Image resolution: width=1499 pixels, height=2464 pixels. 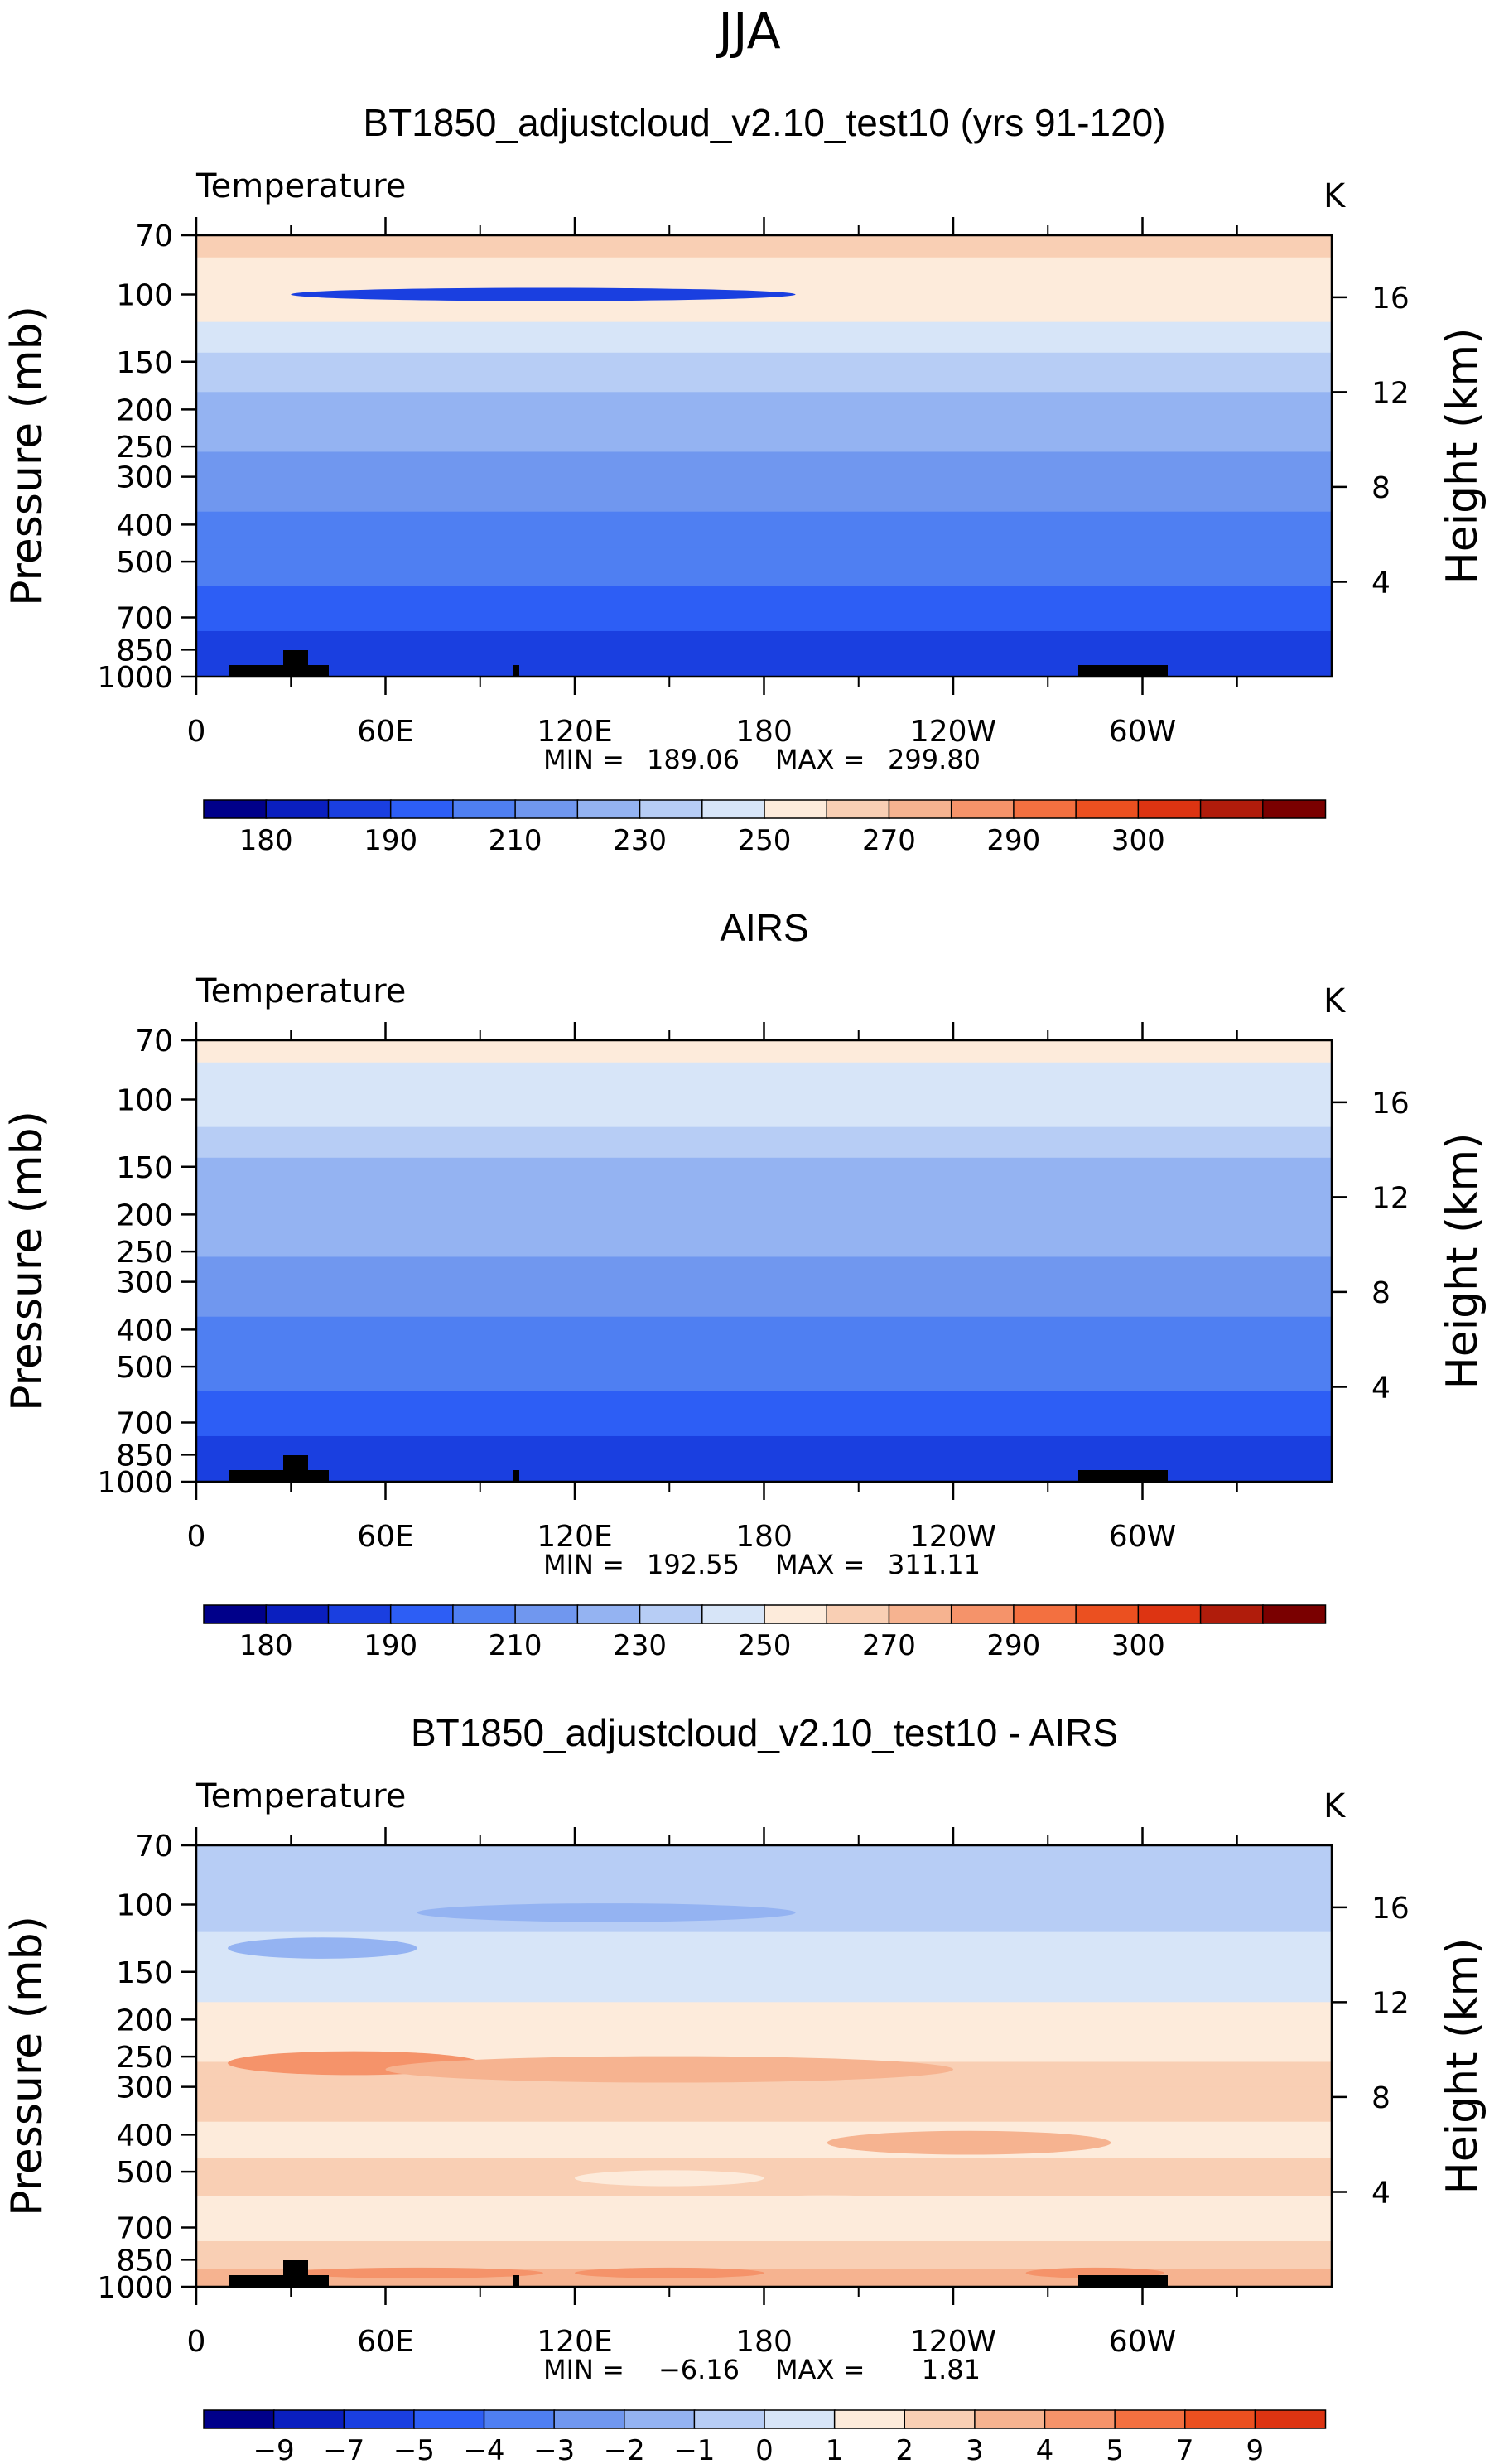 I want to click on colorbar: 180 190 210 230 250 270 290 300, so click(x=765, y=828).